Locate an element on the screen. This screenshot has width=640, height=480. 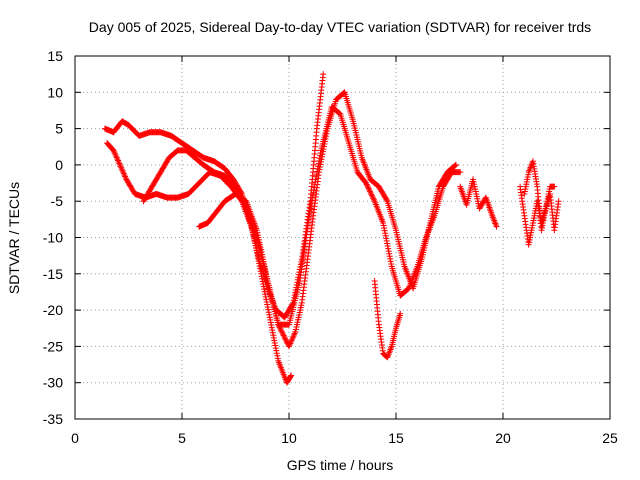
x-tick-label: 20 is located at coordinates (503, 438).